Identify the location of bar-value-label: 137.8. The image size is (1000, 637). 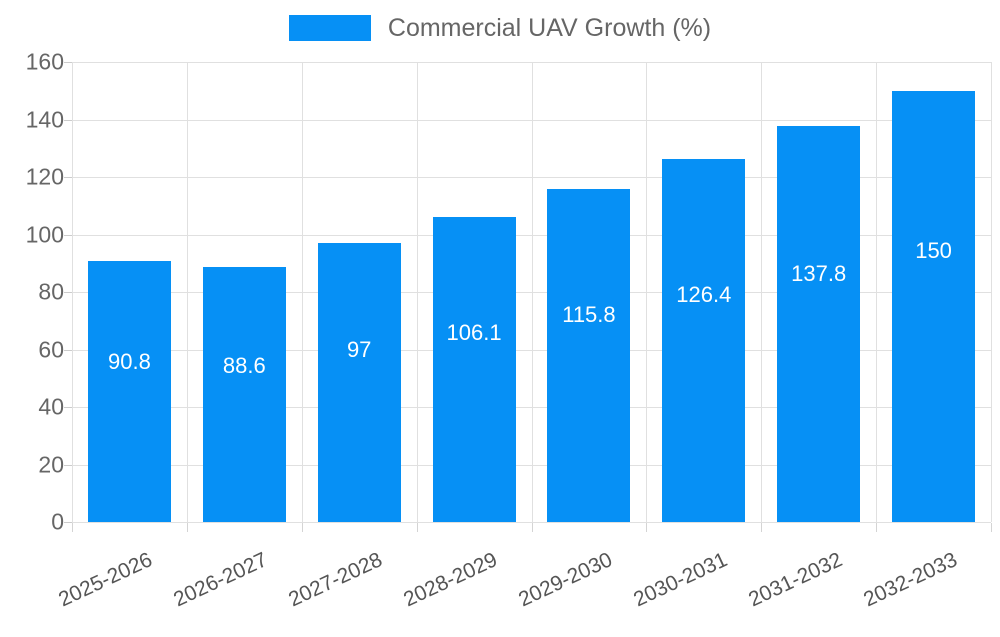
(819, 273).